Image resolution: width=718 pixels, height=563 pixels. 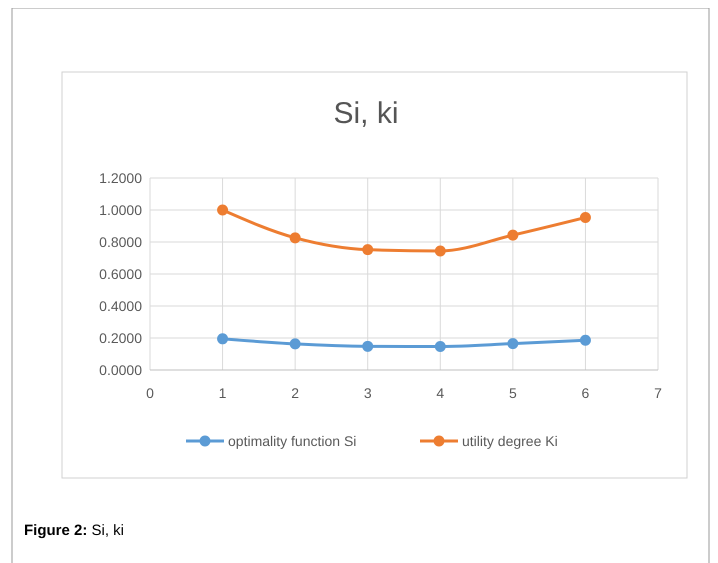 I want to click on x-tick-label: 6, so click(x=586, y=393).